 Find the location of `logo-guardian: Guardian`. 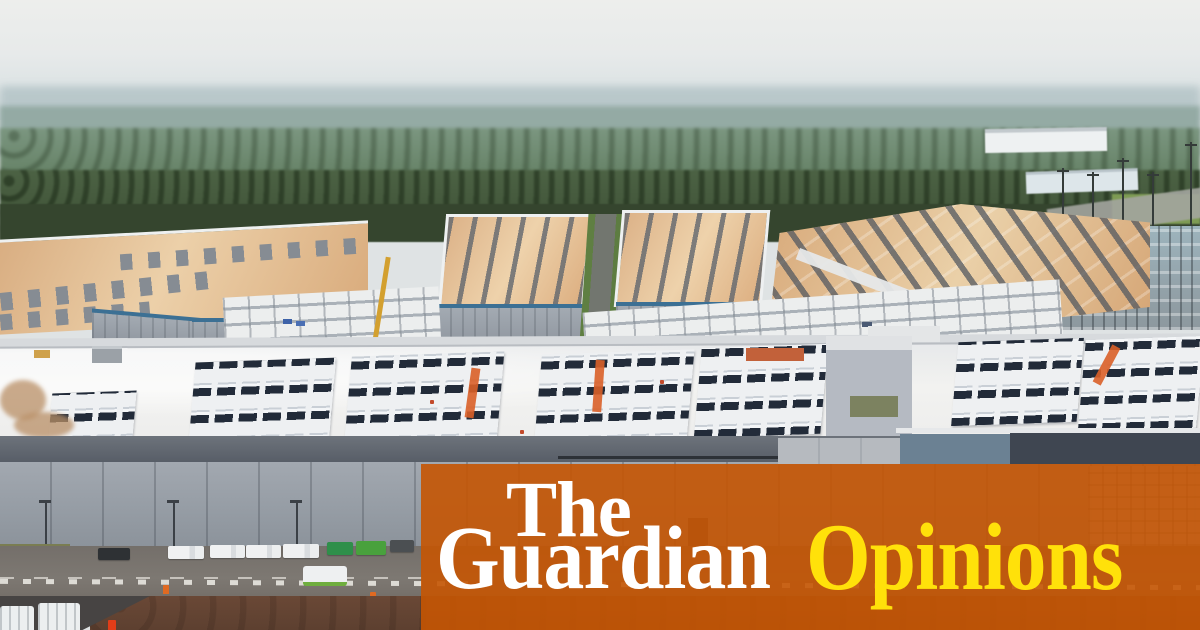

logo-guardian: Guardian is located at coordinates (603, 558).